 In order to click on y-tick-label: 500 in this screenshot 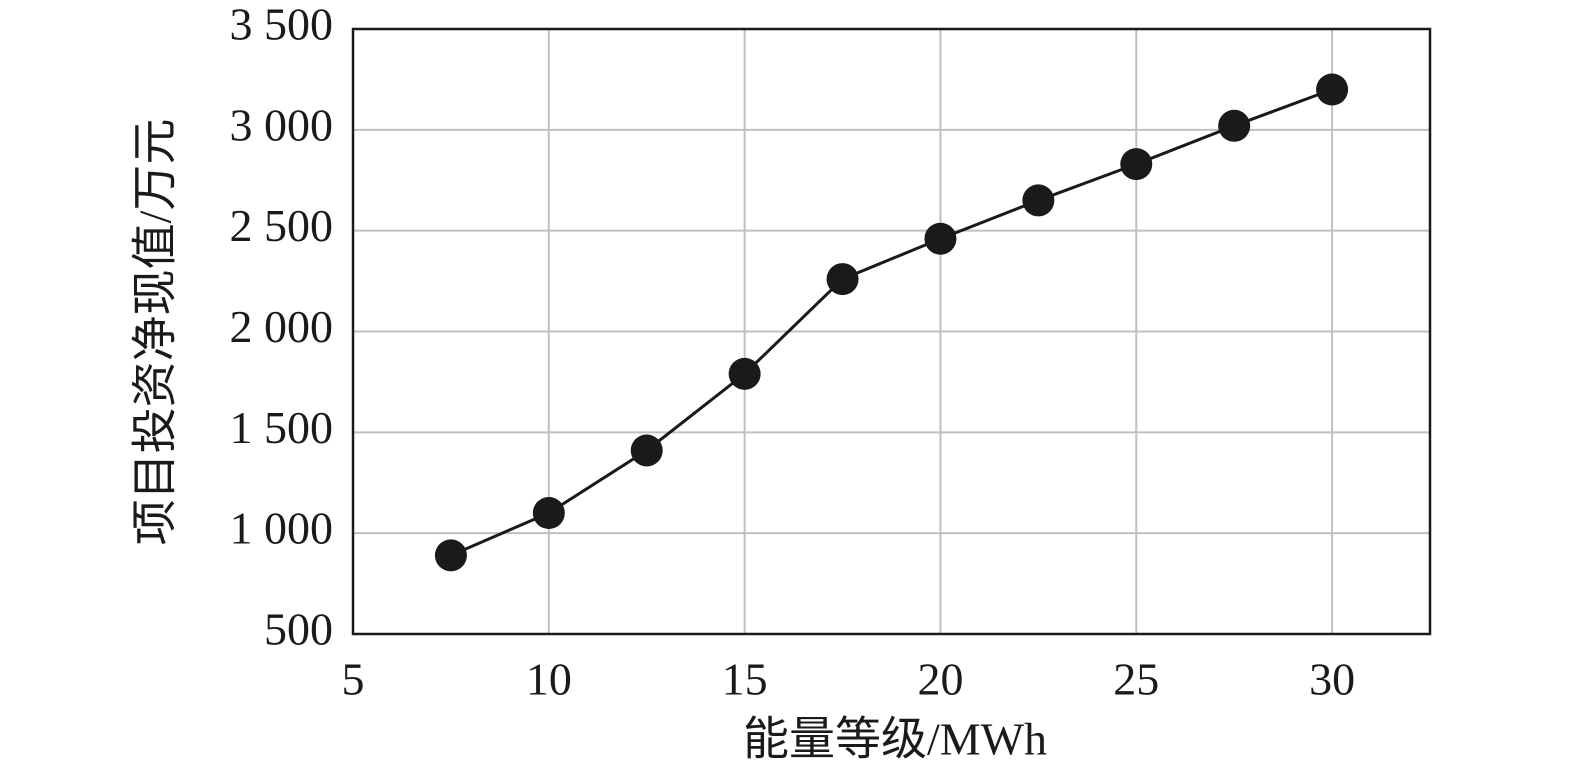, I will do `click(298, 629)`.